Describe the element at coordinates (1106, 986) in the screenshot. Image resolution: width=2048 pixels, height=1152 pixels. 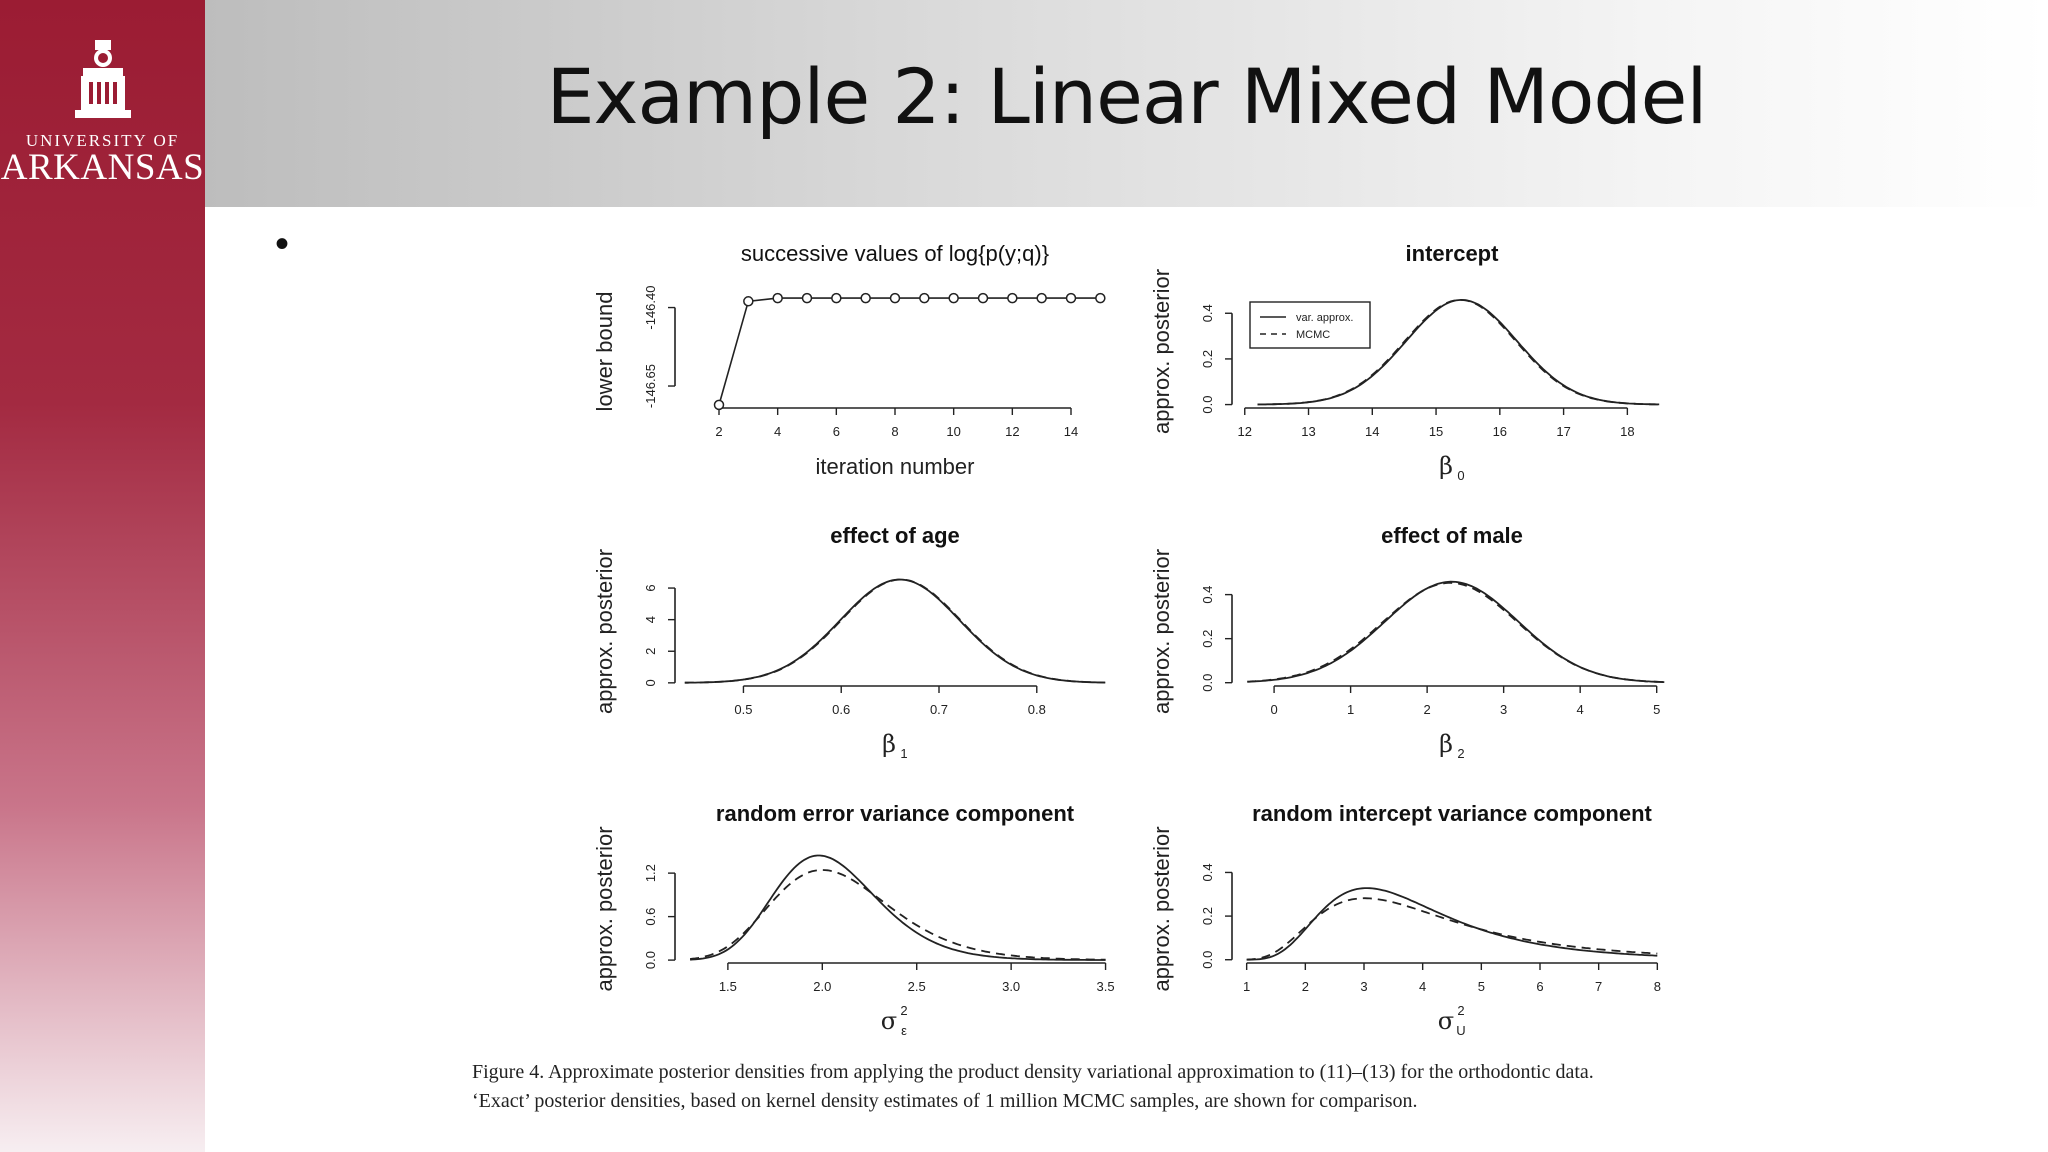
I see `x-tick-label: 3.5` at that location.